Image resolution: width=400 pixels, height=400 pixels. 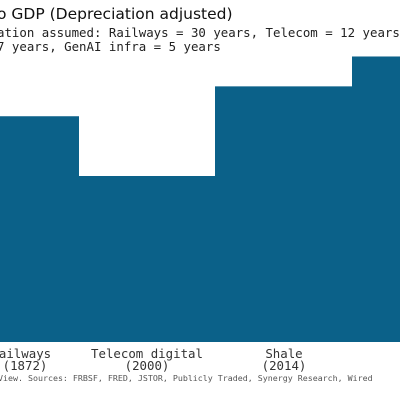 I want to click on x-tick-name-0: ailways, so click(x=25, y=353).